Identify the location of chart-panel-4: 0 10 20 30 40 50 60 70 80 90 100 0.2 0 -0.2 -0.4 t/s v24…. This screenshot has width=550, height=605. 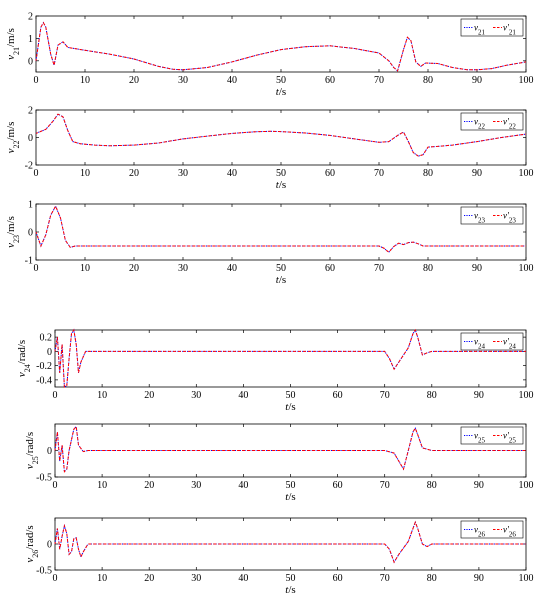
(275, 370).